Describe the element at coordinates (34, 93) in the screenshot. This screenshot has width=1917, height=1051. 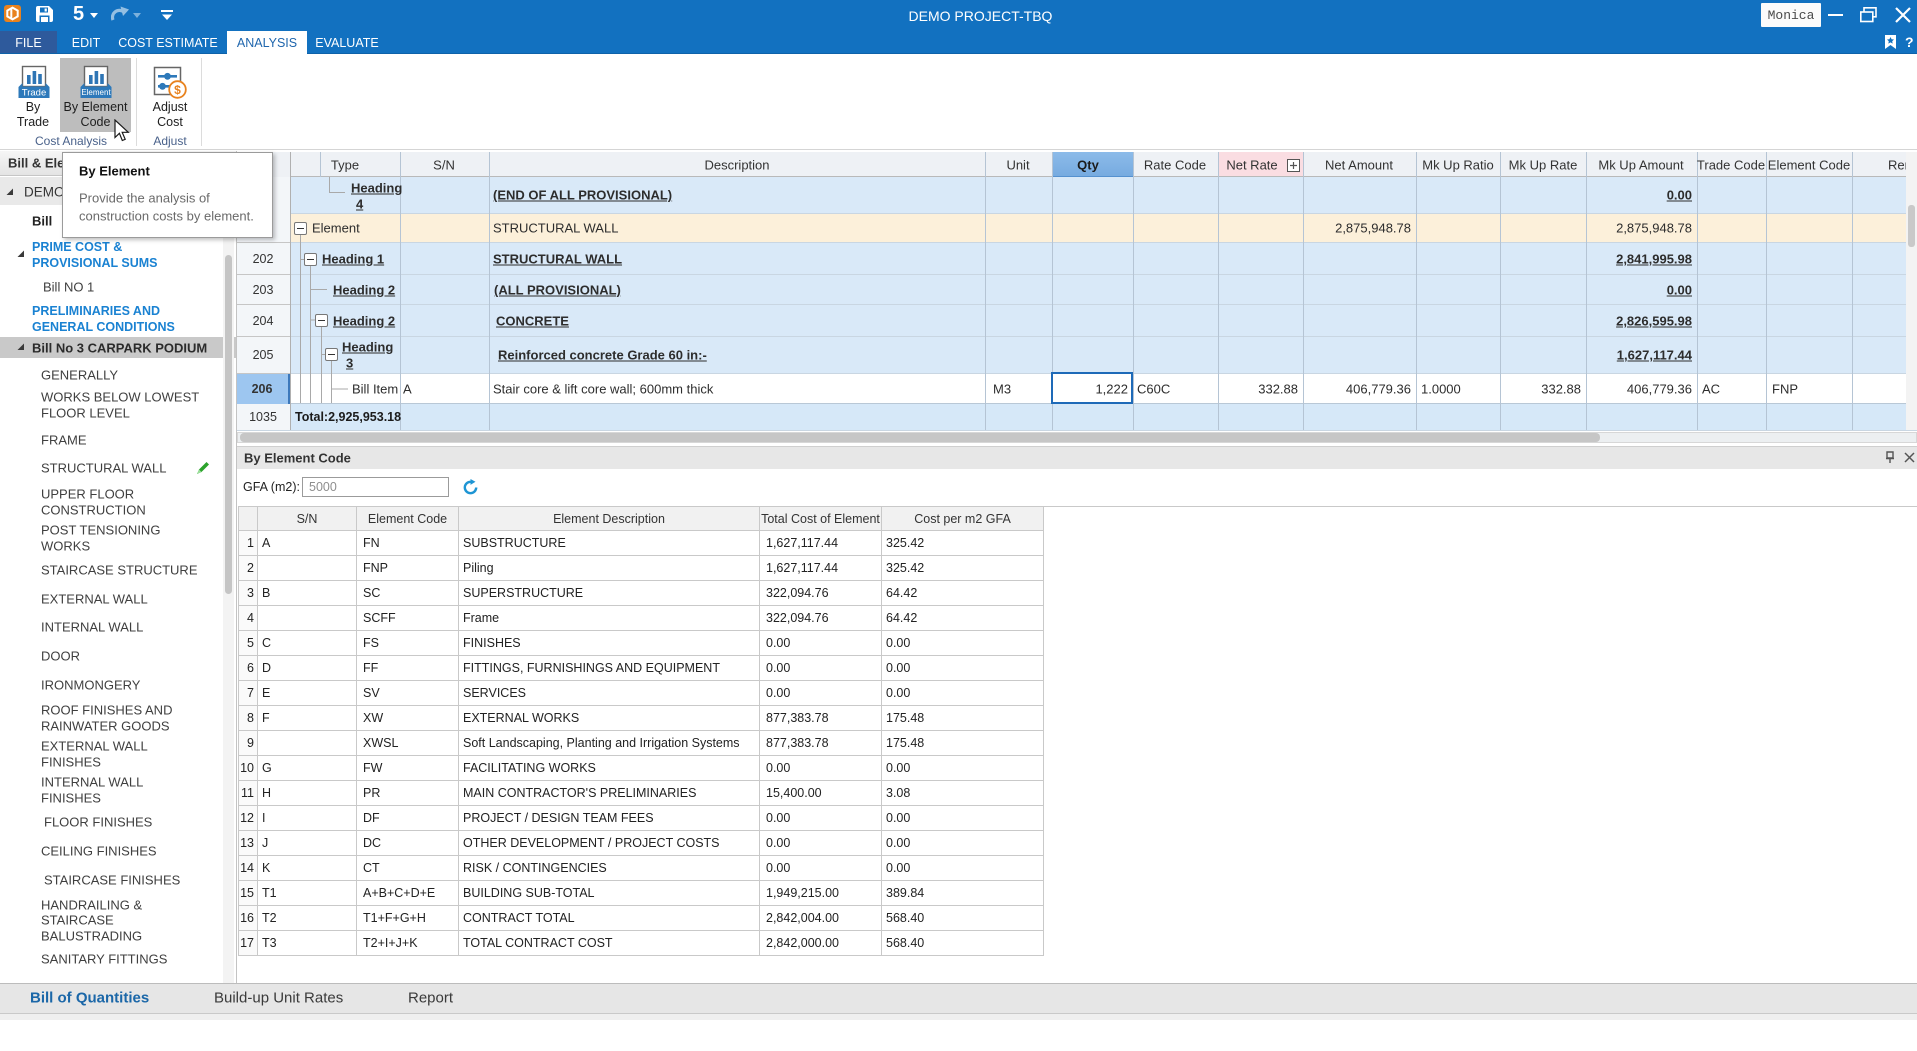
I see `svg-text: Trade` at that location.